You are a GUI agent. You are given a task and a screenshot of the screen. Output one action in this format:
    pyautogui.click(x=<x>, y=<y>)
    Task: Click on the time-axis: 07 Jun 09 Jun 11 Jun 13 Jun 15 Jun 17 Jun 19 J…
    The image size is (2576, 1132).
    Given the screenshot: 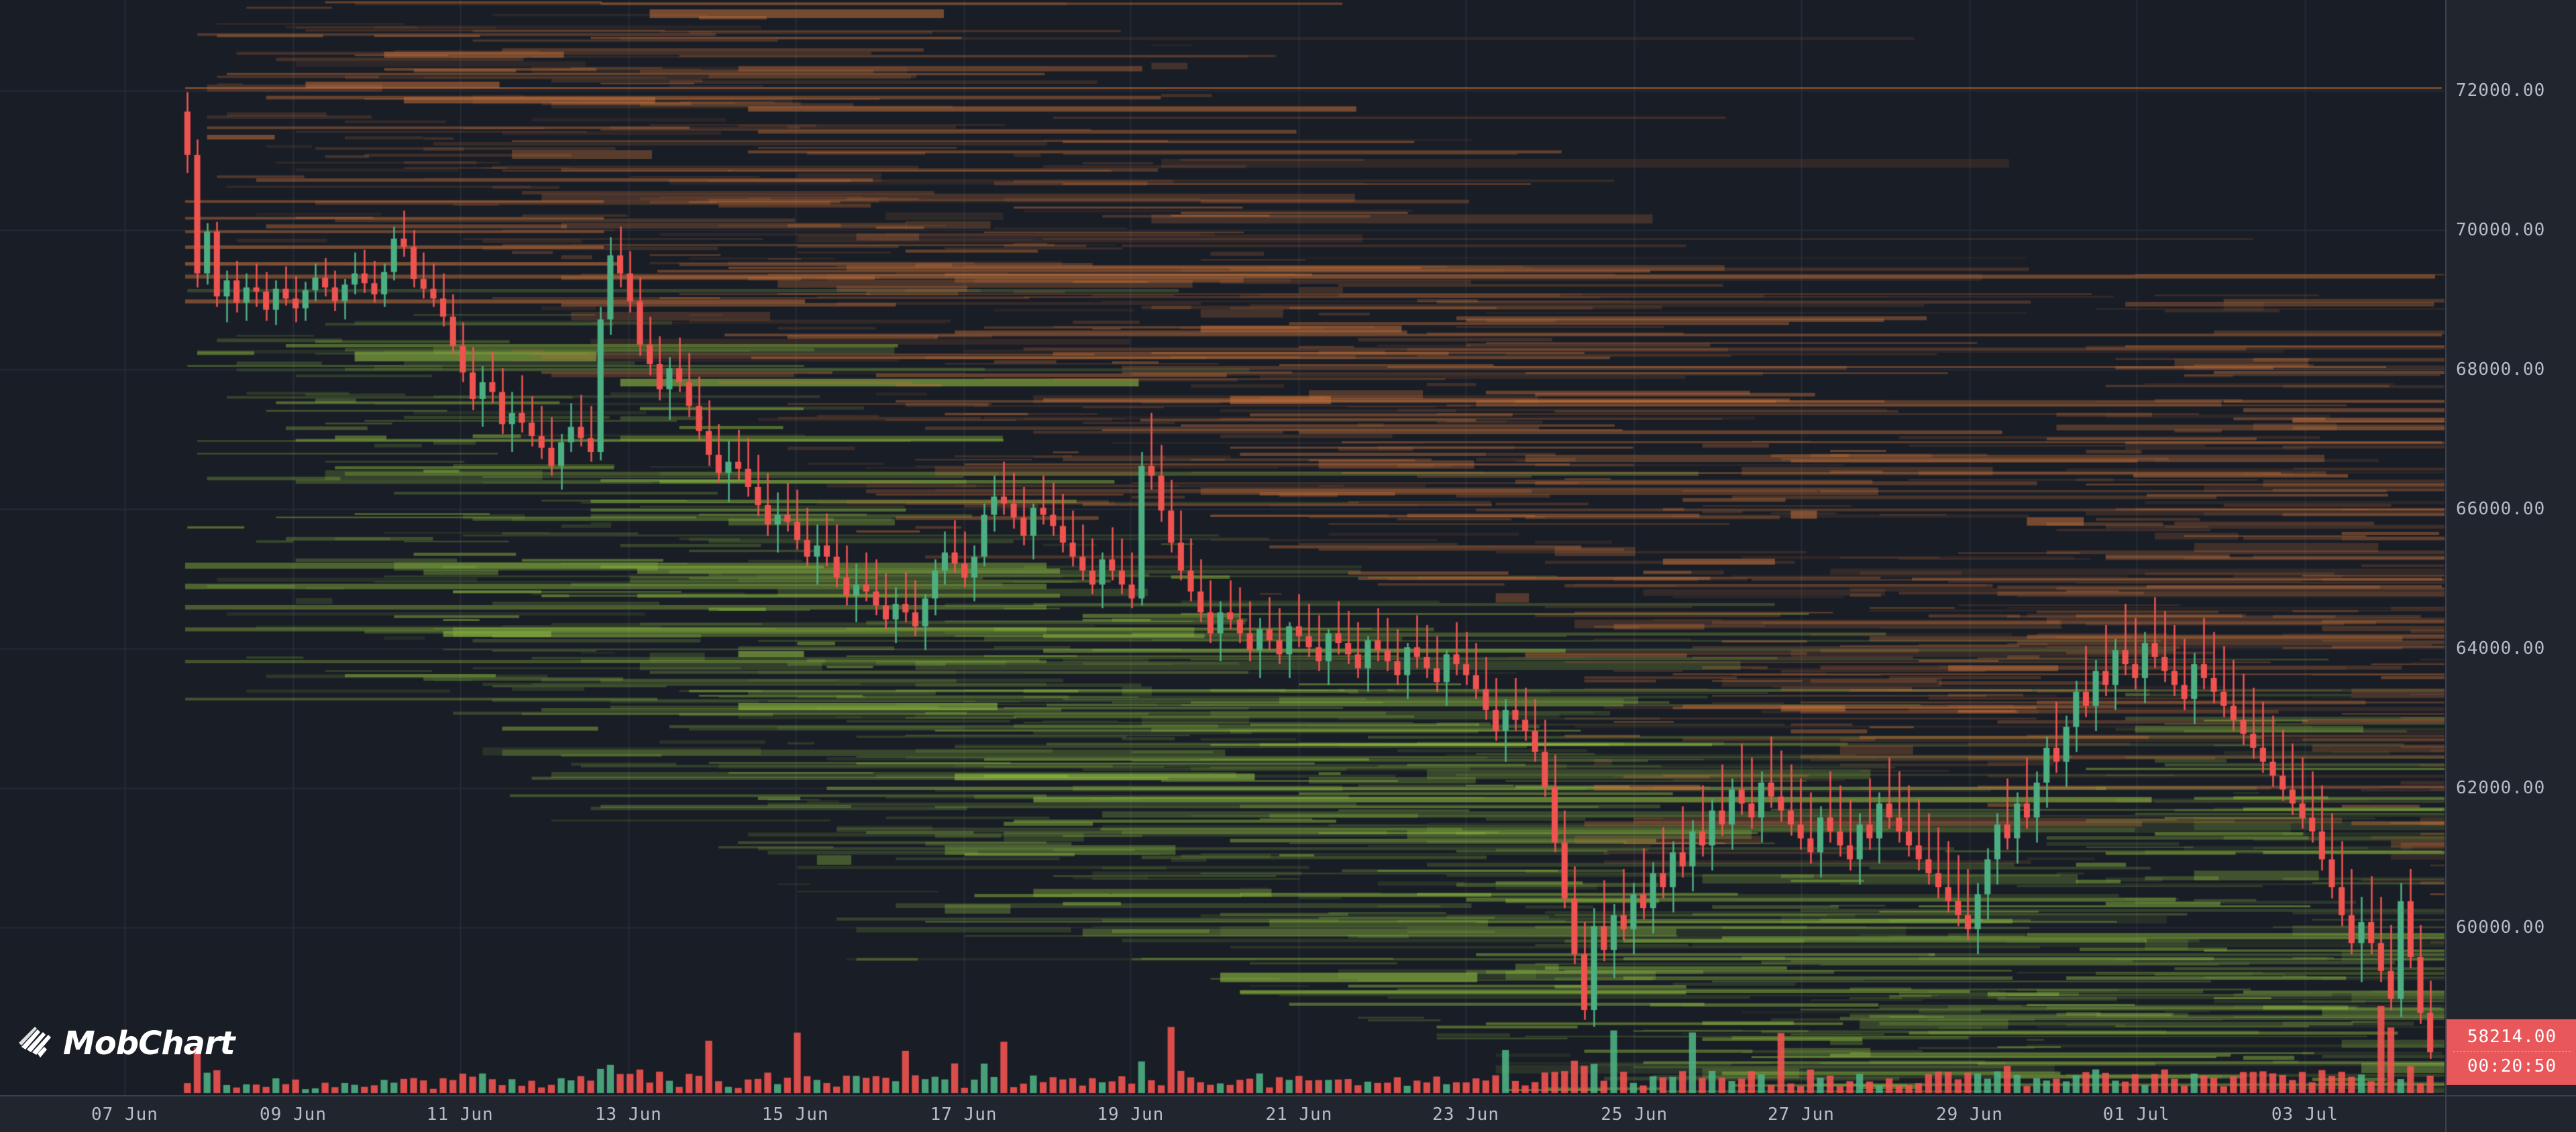 What is the action you would take?
    pyautogui.click(x=1222, y=1113)
    